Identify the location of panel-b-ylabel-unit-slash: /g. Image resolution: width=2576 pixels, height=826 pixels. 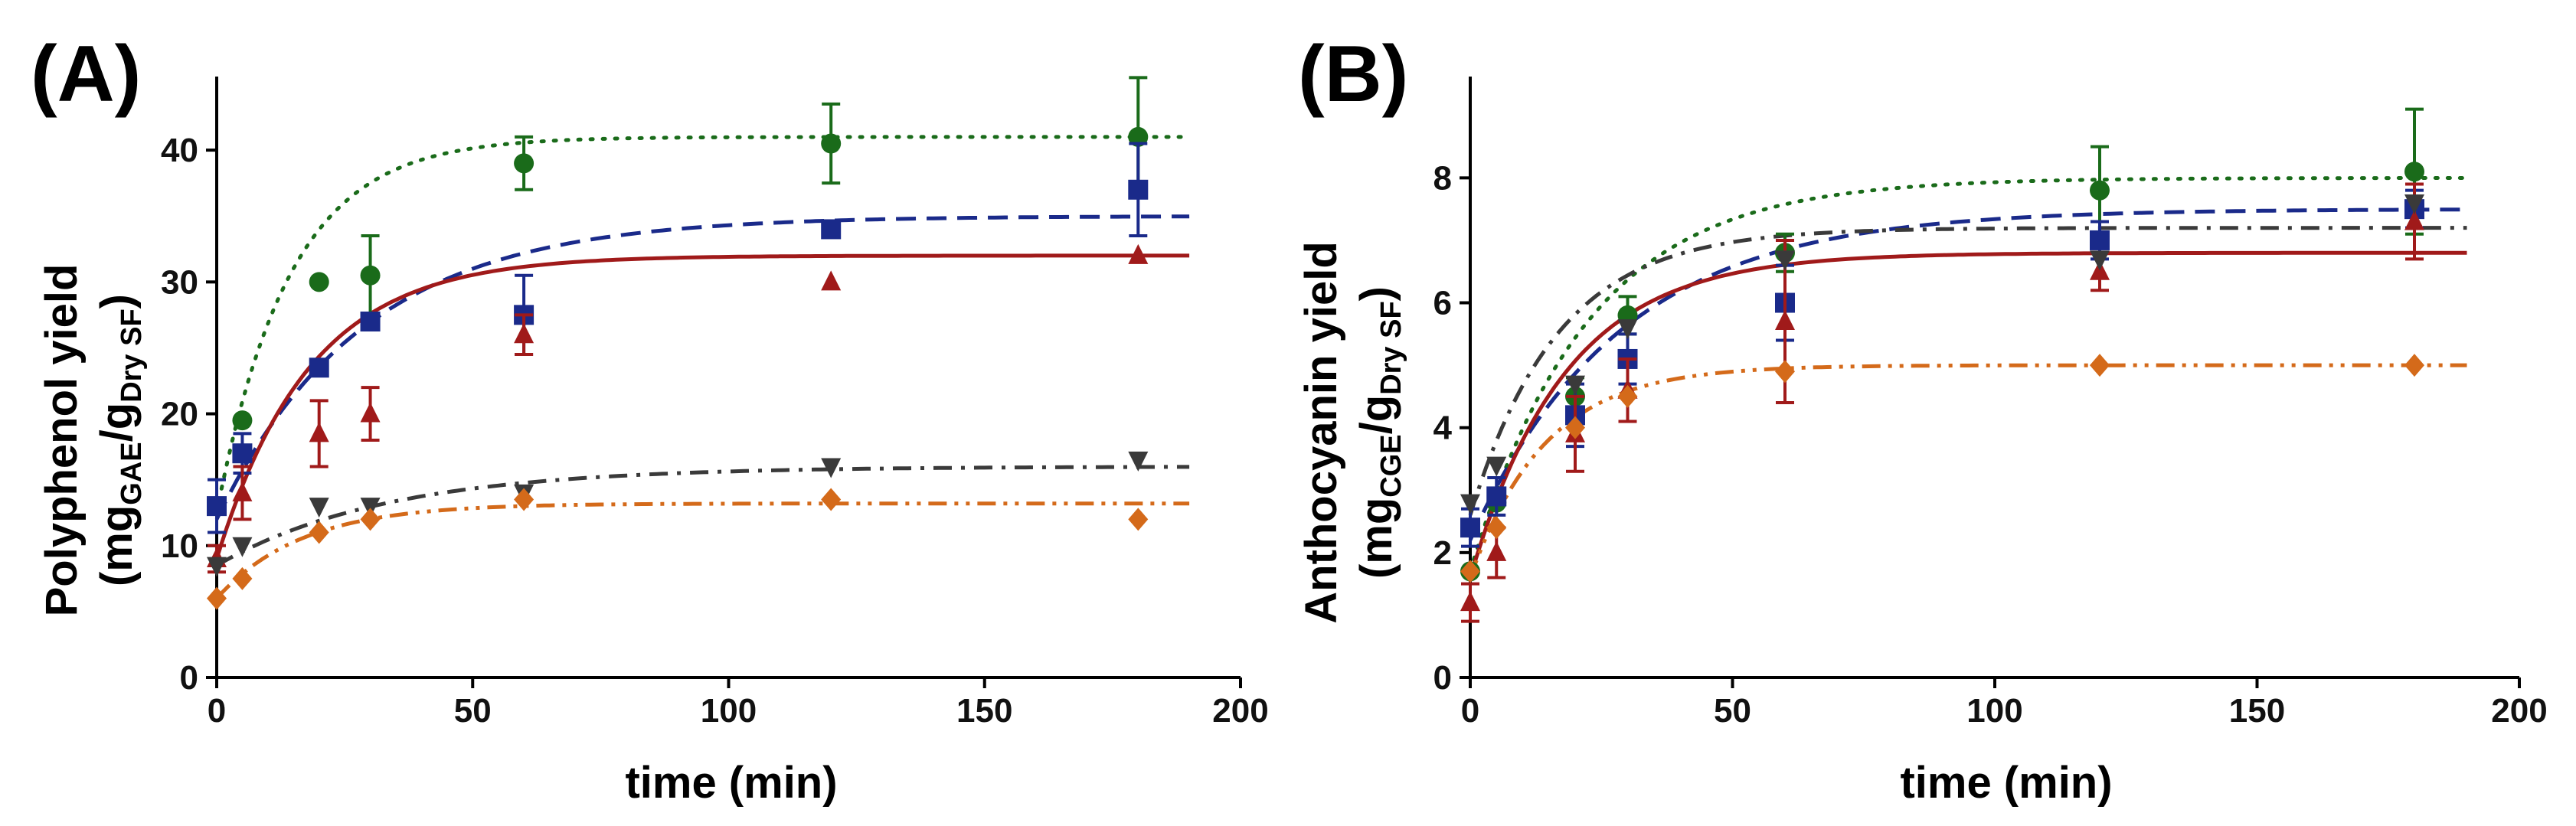
(1376, 415).